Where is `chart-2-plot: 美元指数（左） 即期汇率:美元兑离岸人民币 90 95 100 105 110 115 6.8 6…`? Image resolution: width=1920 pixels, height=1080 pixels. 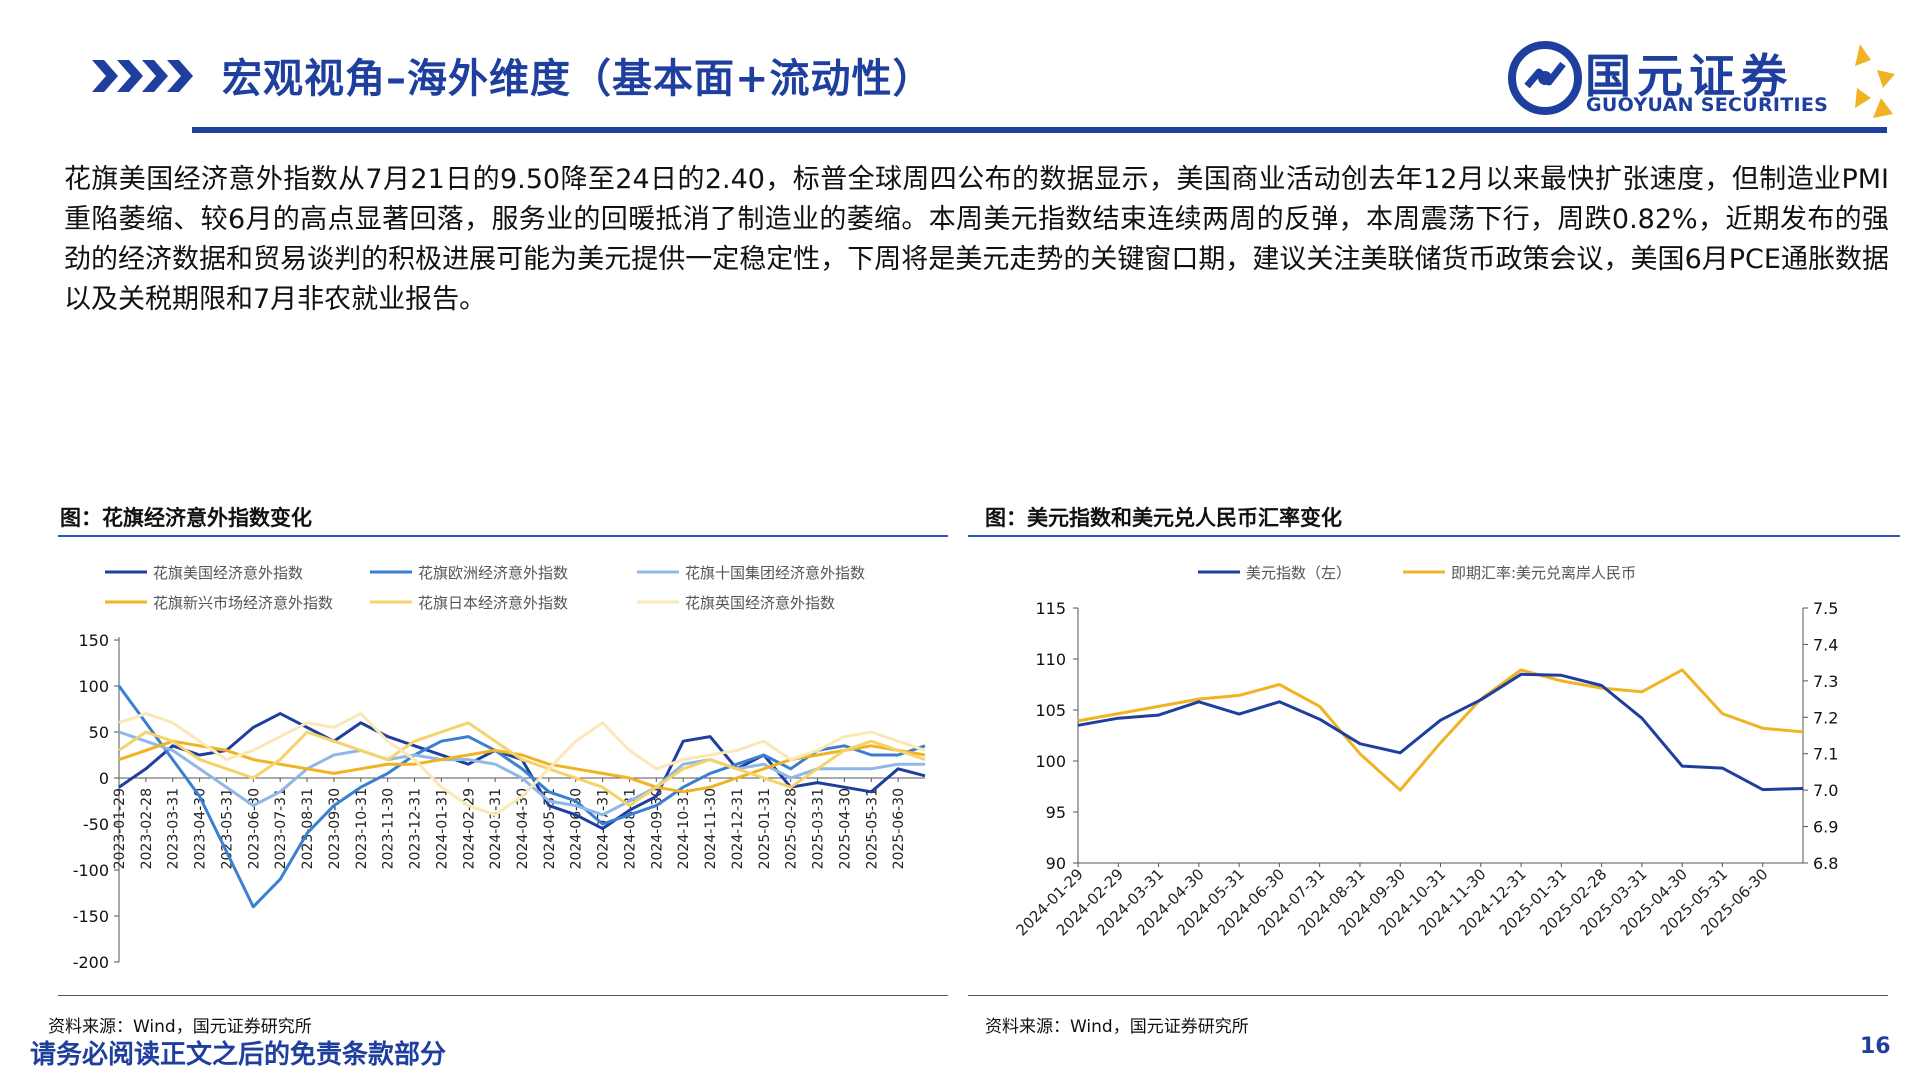
chart-2-plot: 美元指数（左） 即期汇率:美元兑离岸人民币 90 95 100 105 110 115 6.8 6… is located at coordinates (1425, 751).